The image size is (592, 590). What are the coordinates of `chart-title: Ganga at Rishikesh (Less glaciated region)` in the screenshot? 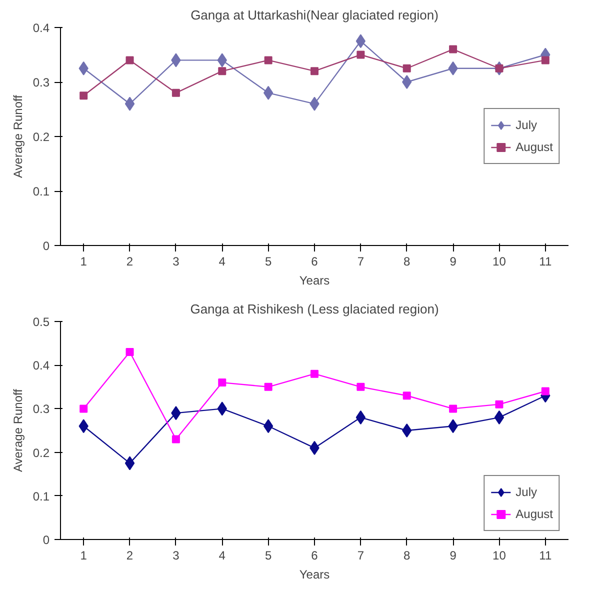 It's located at (314, 309).